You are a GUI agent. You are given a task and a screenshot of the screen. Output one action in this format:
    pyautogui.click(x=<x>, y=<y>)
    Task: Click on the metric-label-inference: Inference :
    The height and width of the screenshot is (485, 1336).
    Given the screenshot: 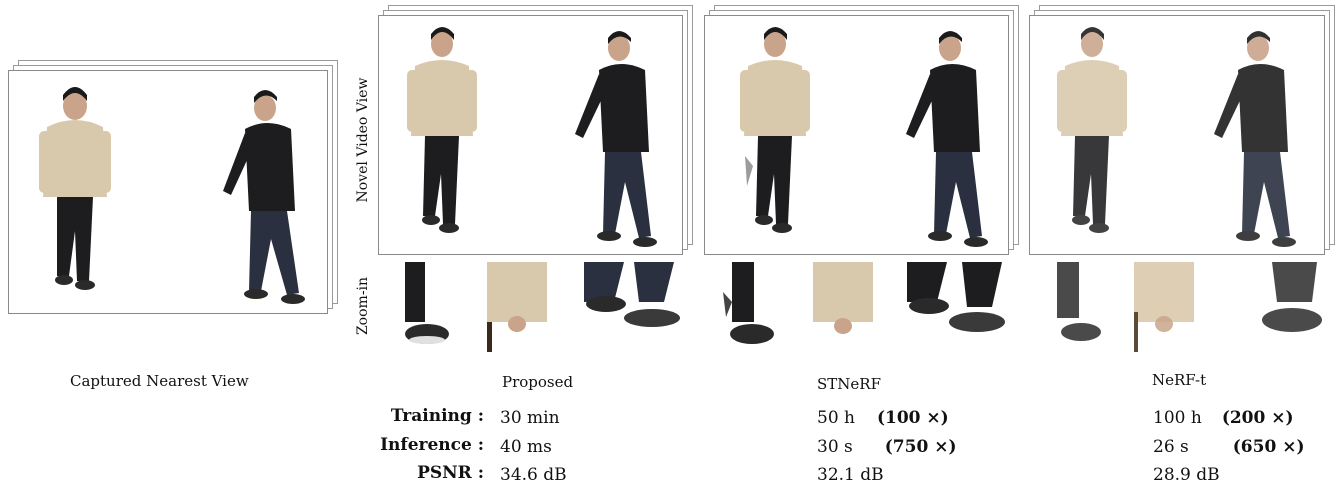 What is the action you would take?
    pyautogui.click(x=432, y=445)
    